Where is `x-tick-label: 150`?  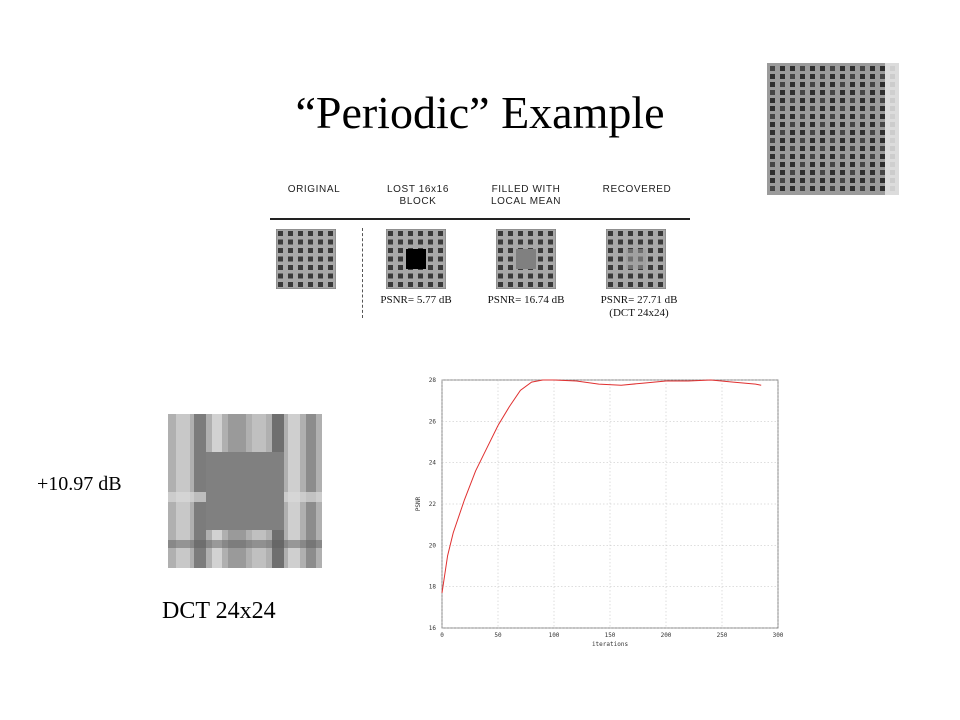
x-tick-label: 150 is located at coordinates (610, 635).